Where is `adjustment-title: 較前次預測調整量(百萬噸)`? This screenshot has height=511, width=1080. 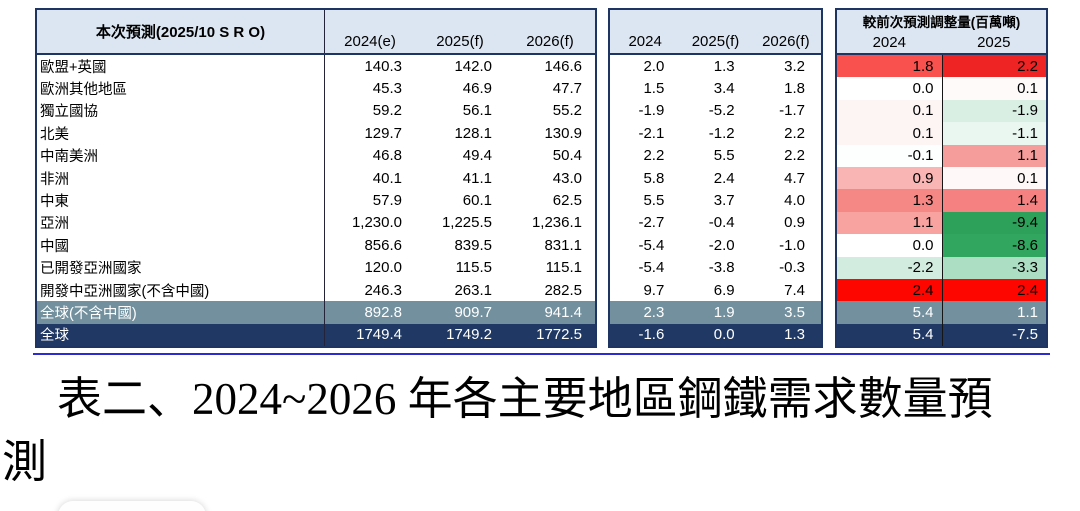
adjustment-title: 較前次預測調整量(百萬噸) is located at coordinates (941, 22).